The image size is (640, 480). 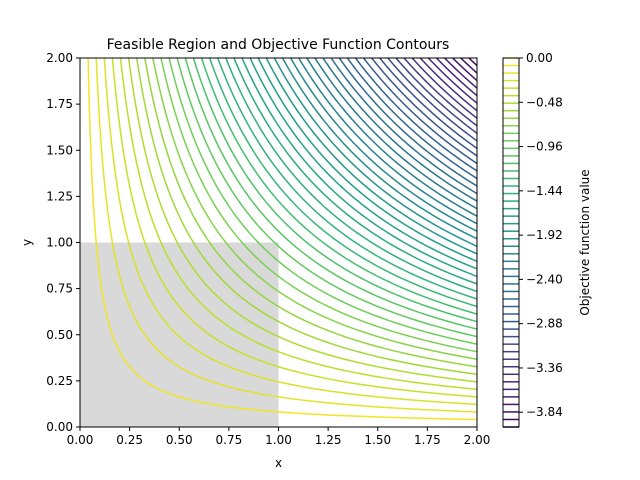 I want to click on colorbar-frame, so click(x=511, y=242).